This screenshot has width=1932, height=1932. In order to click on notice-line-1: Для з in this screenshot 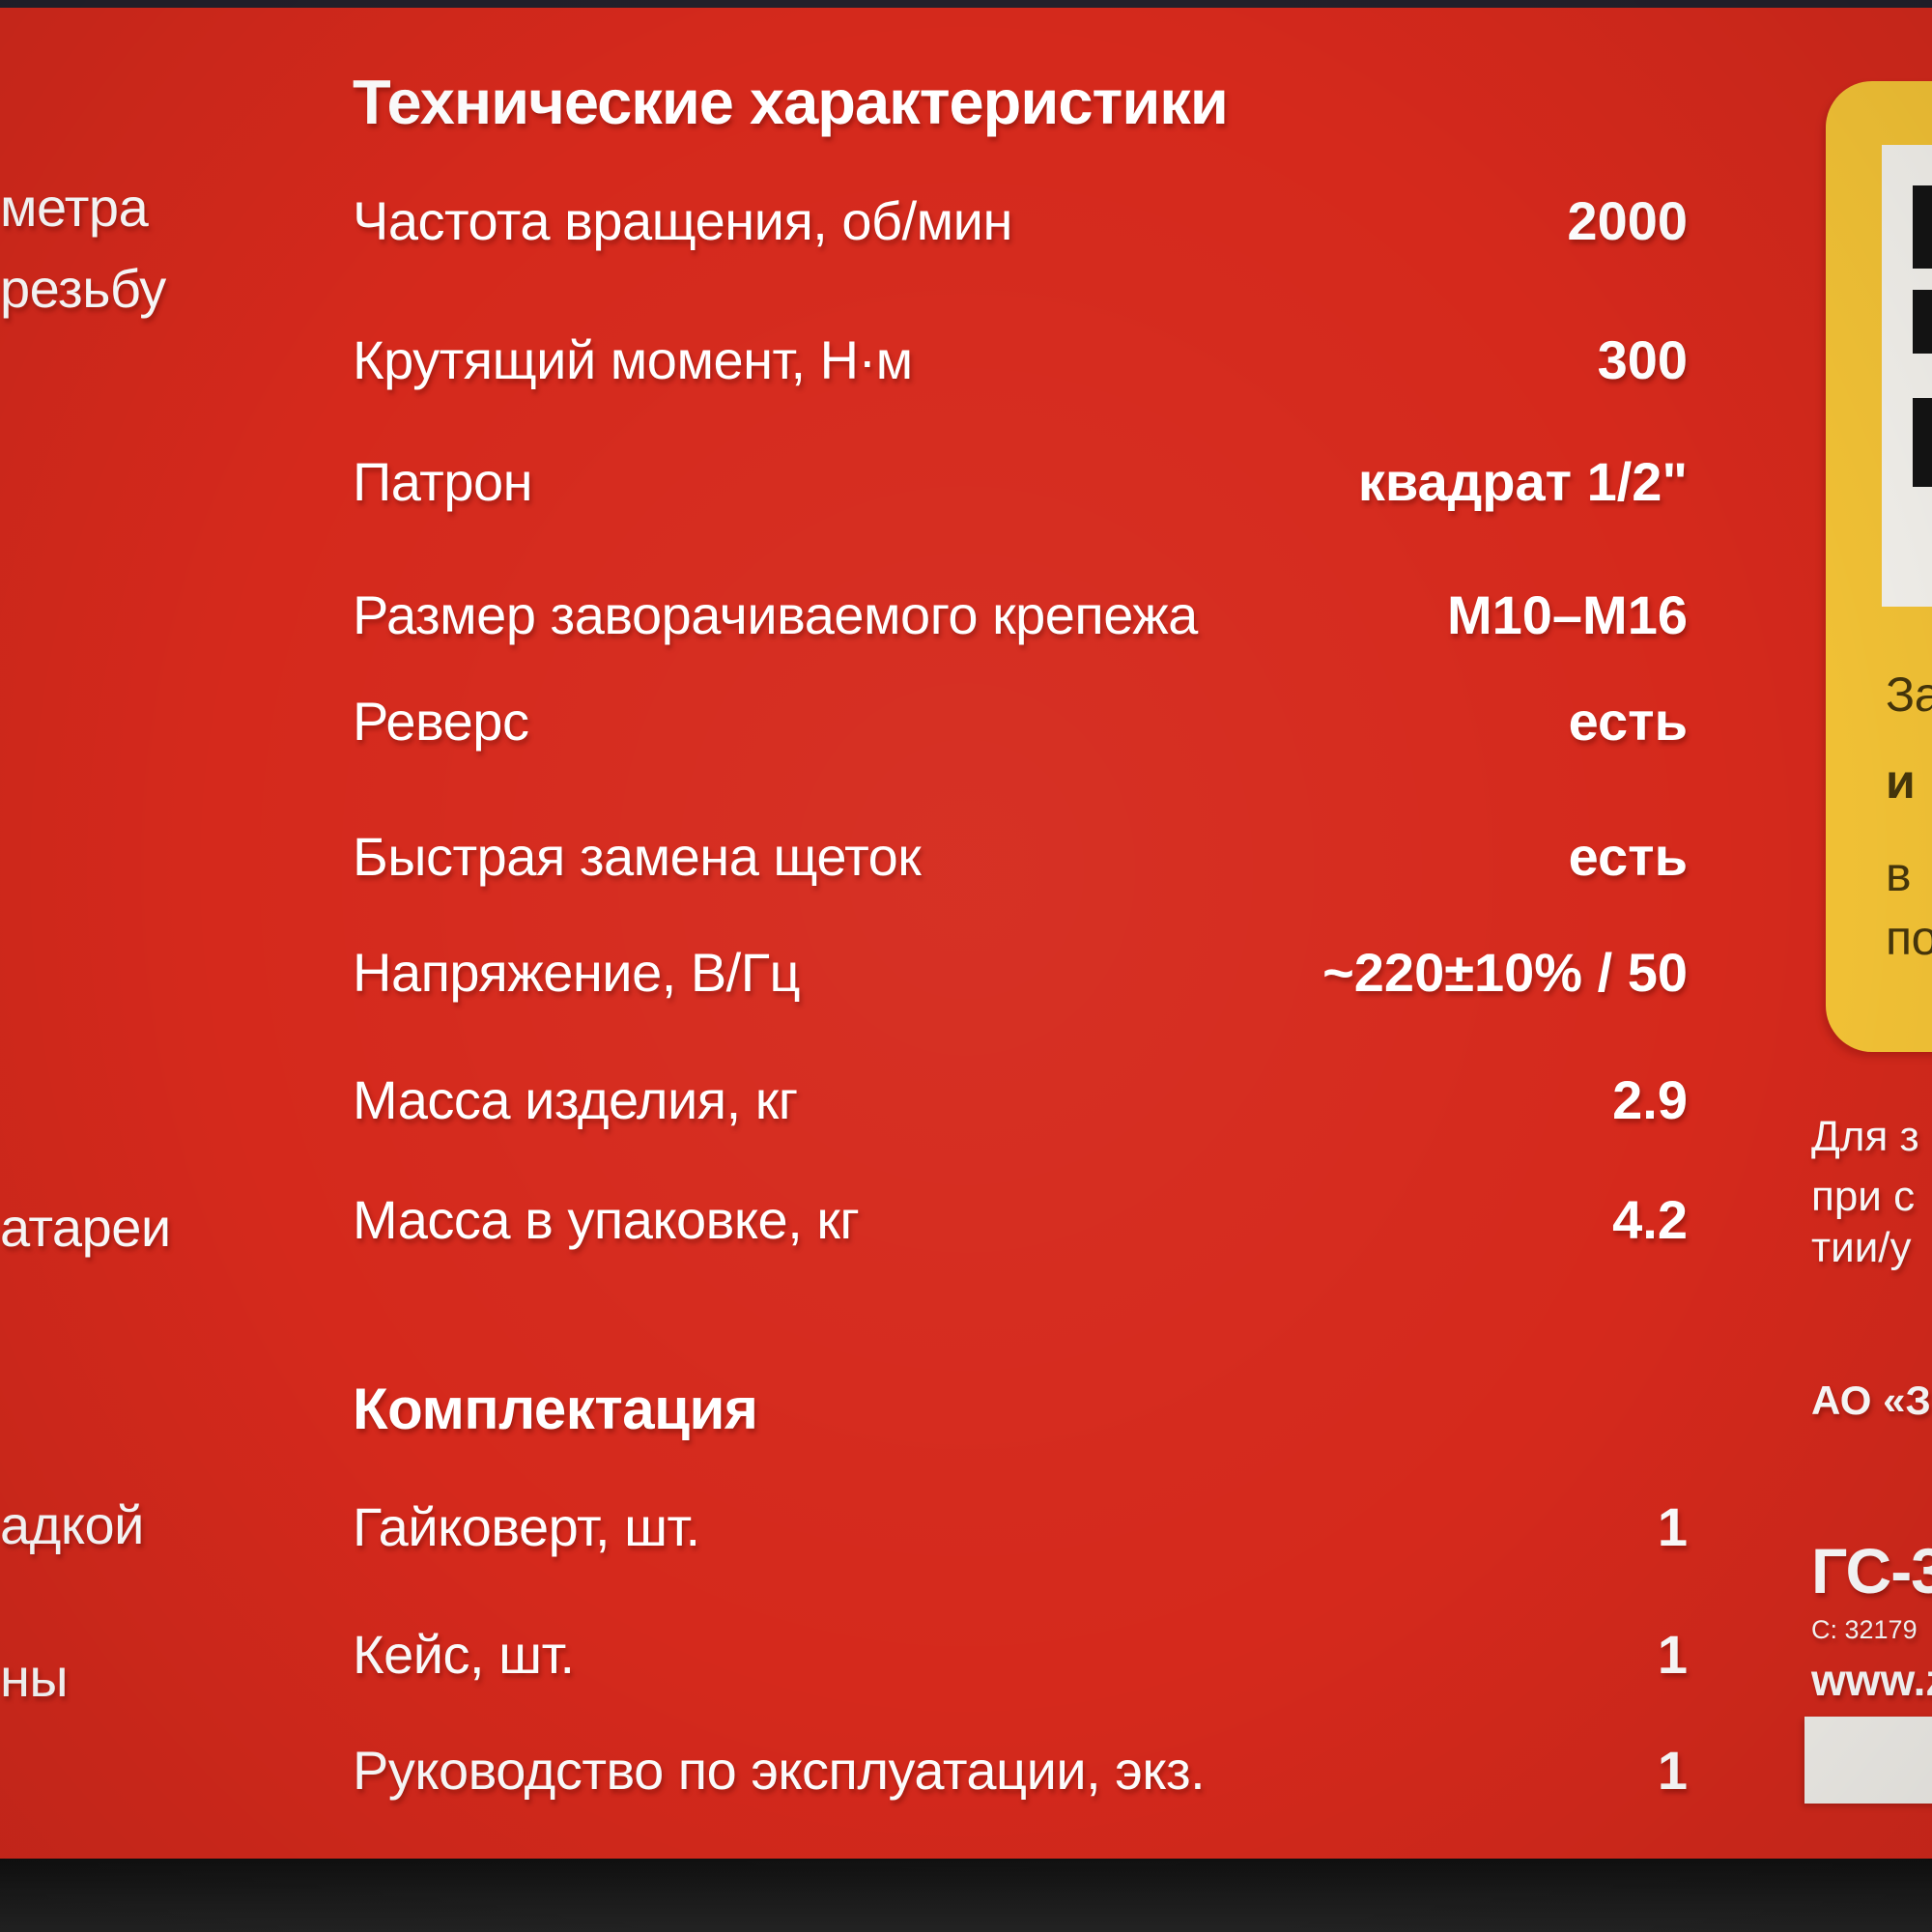, I will do `click(1865, 1136)`.